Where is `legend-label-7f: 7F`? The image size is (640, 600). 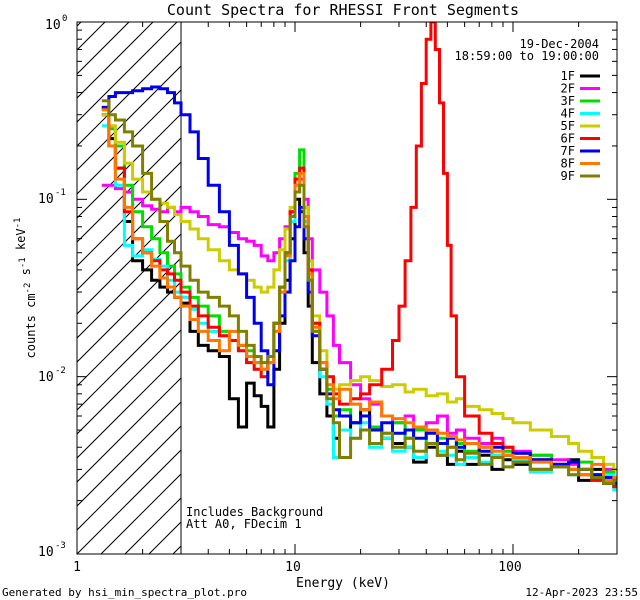
legend-label-7f: 7F is located at coordinates (568, 151).